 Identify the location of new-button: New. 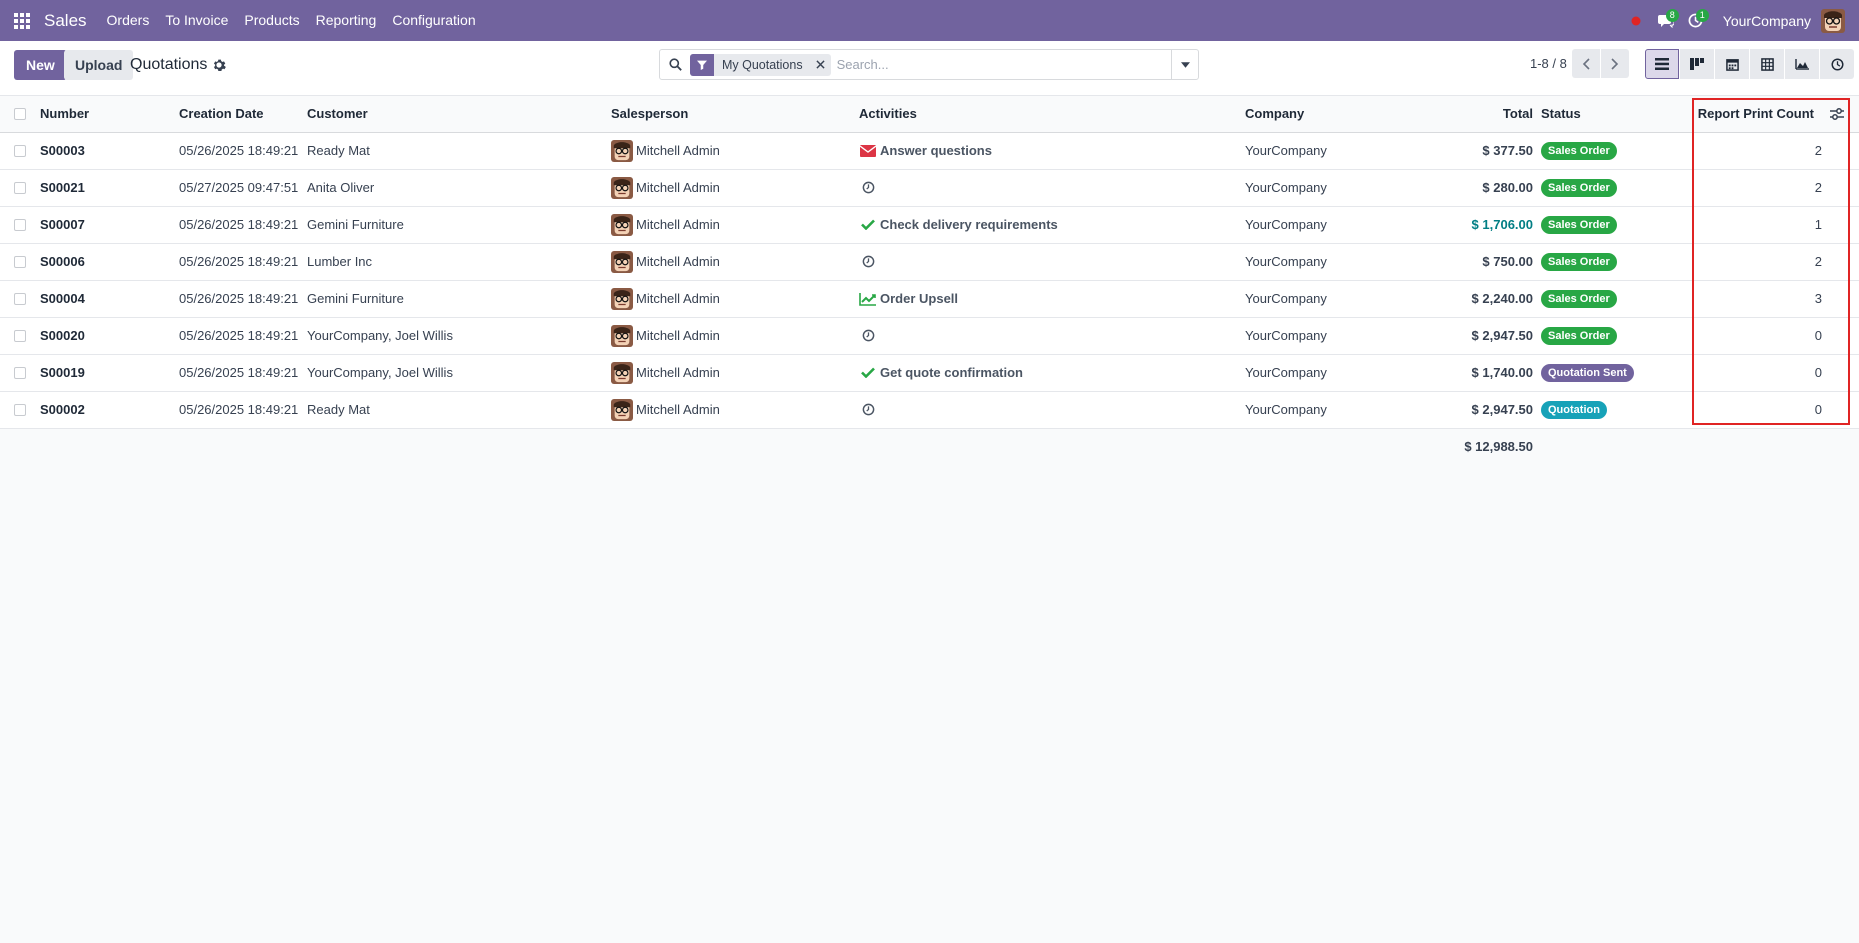
(40, 65).